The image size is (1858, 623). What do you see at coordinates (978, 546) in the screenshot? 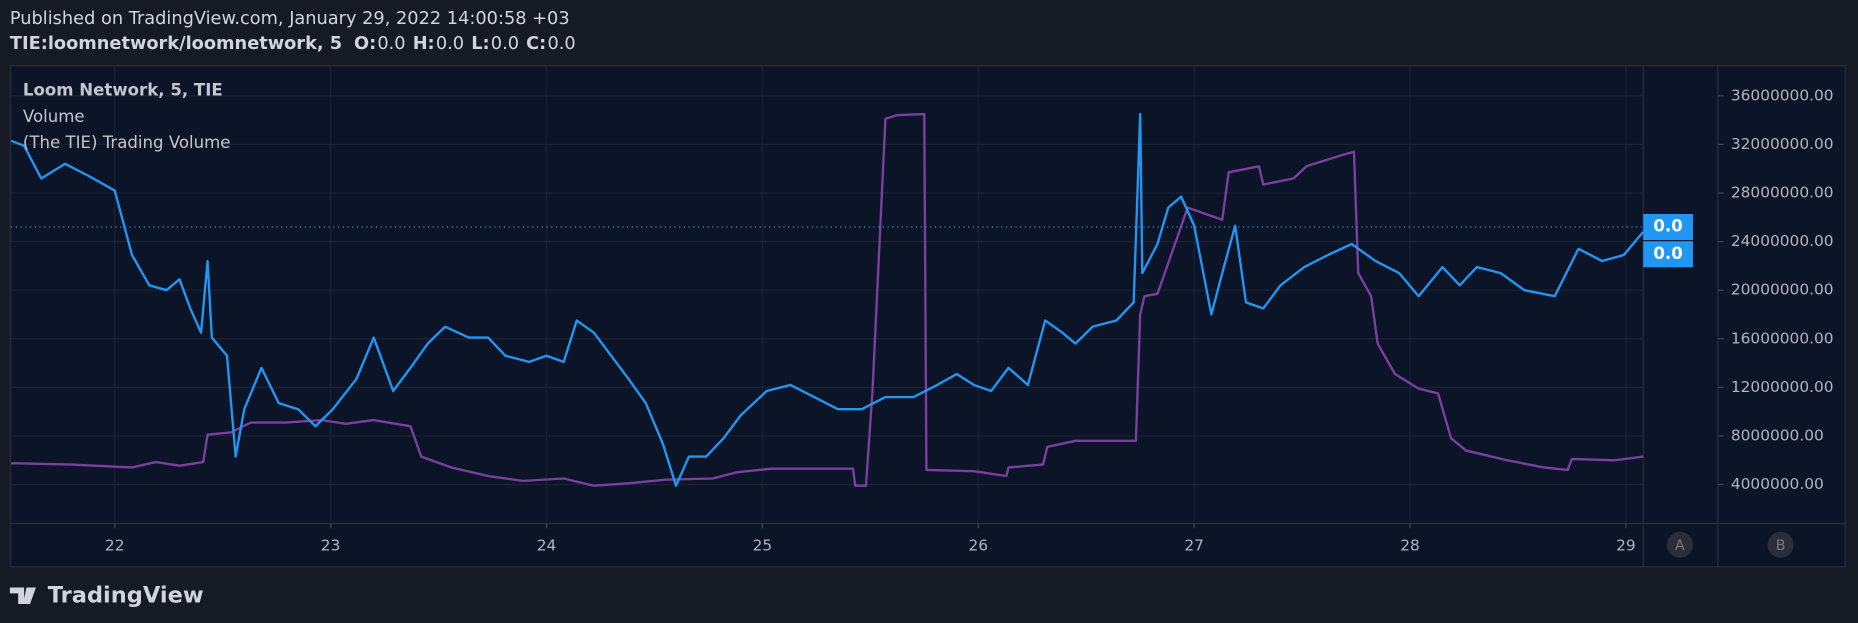
I see `x-tick-label: 26` at bounding box center [978, 546].